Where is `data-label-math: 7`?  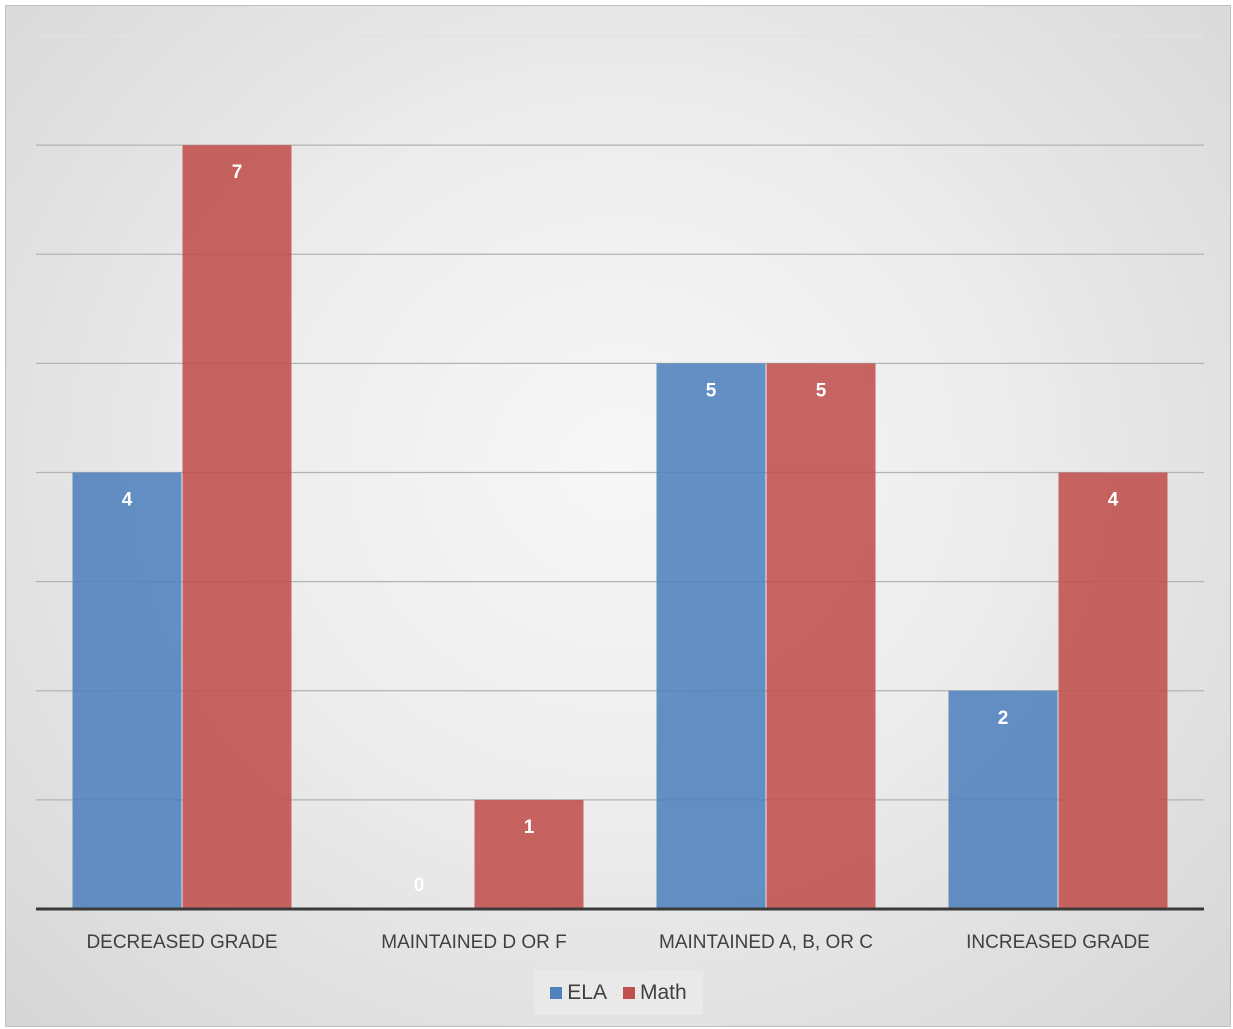
data-label-math: 7 is located at coordinates (237, 172).